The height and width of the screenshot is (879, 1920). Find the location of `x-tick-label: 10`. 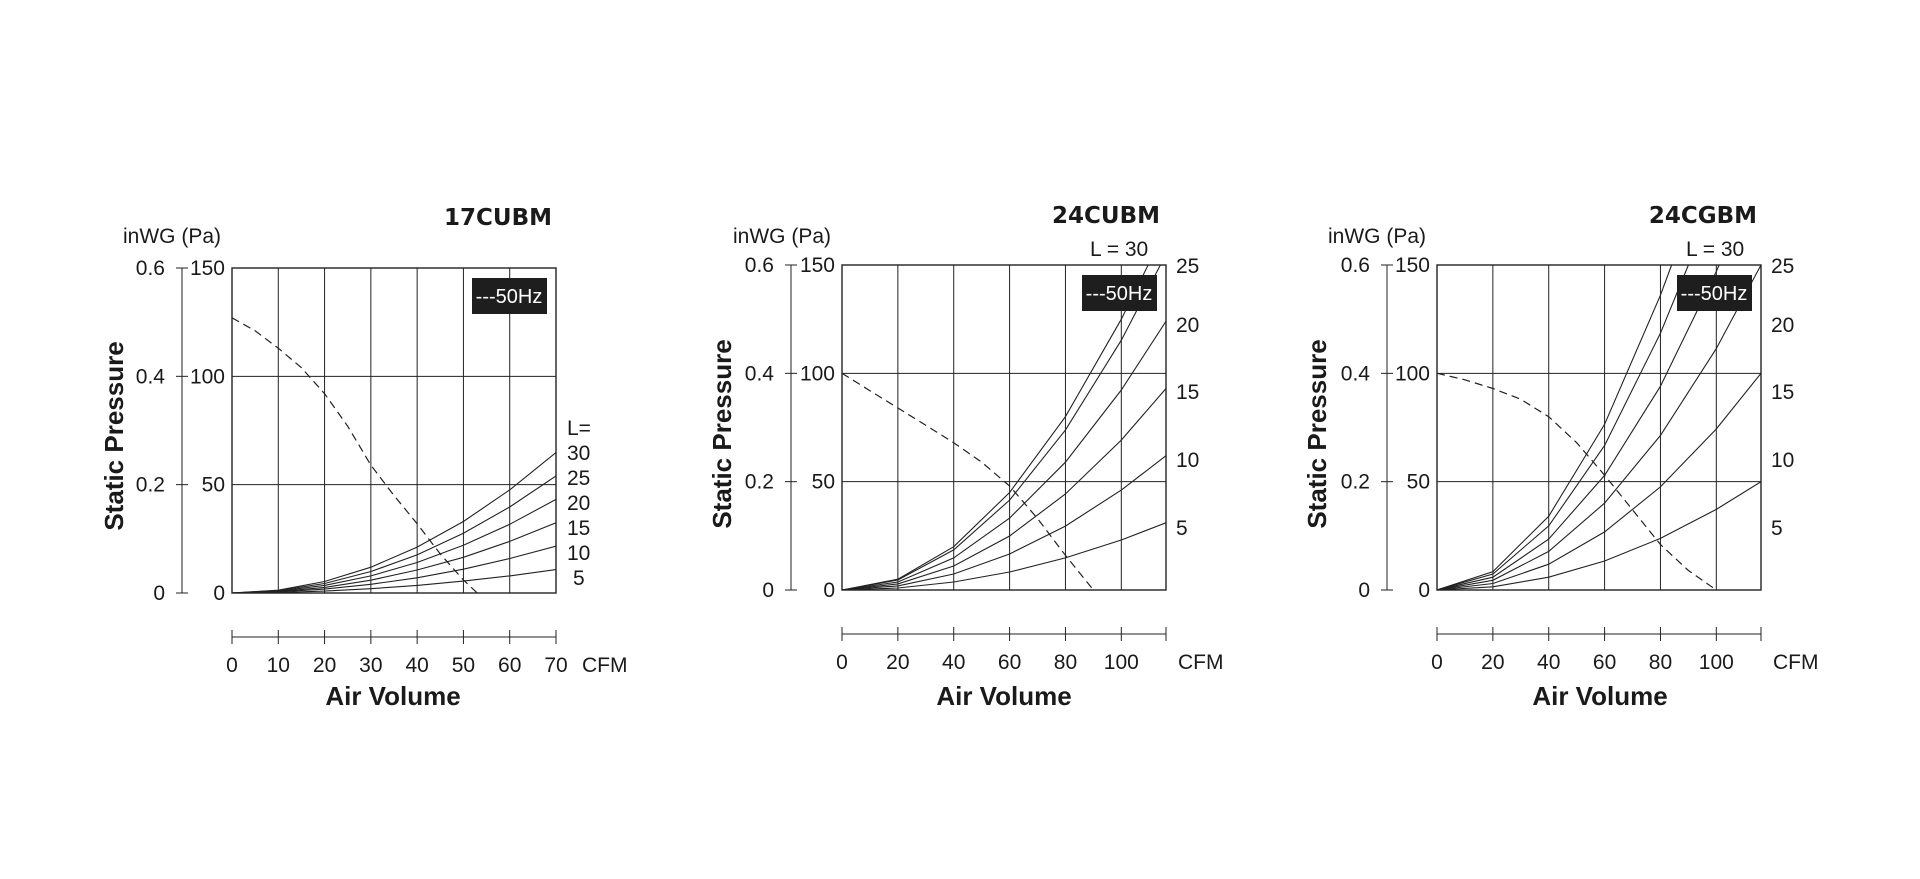

x-tick-label: 10 is located at coordinates (278, 665).